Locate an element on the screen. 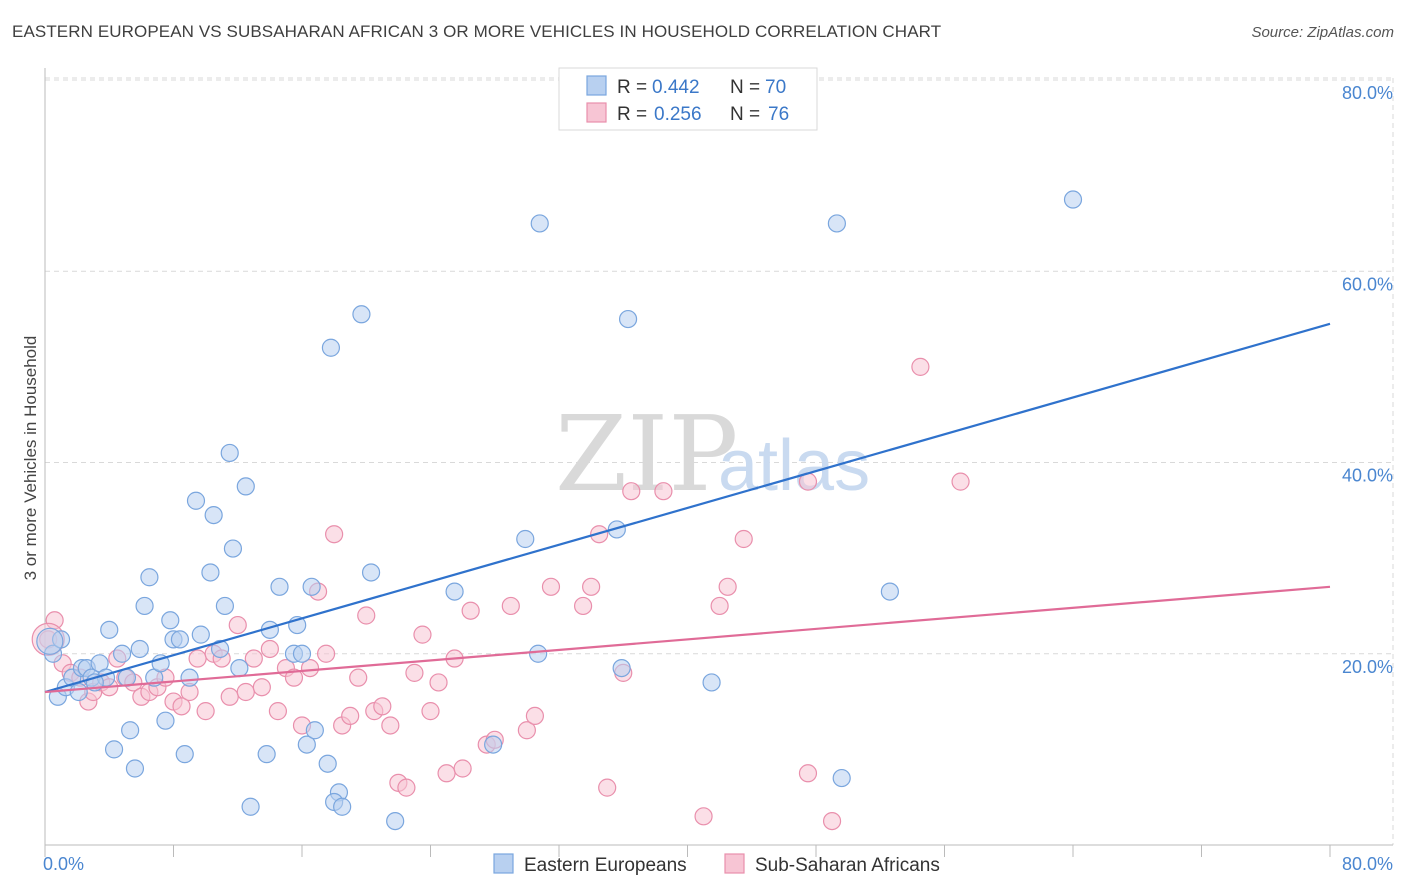 Image resolution: width=1406 pixels, height=892 pixels. source-label: Source: ZipAtlas.com is located at coordinates (1322, 32).